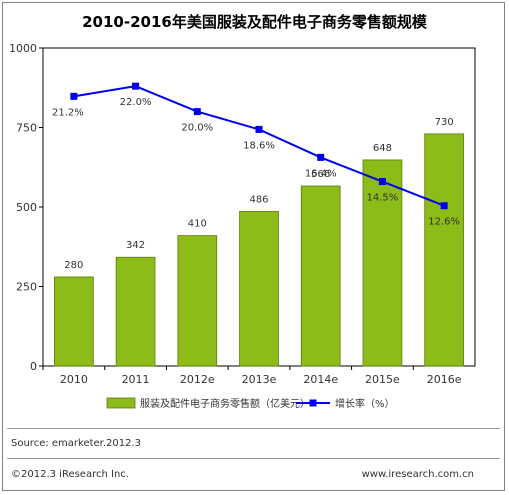 The height and width of the screenshot is (495, 509). What do you see at coordinates (320, 379) in the screenshot?
I see `x-tick-label: 2014e` at bounding box center [320, 379].